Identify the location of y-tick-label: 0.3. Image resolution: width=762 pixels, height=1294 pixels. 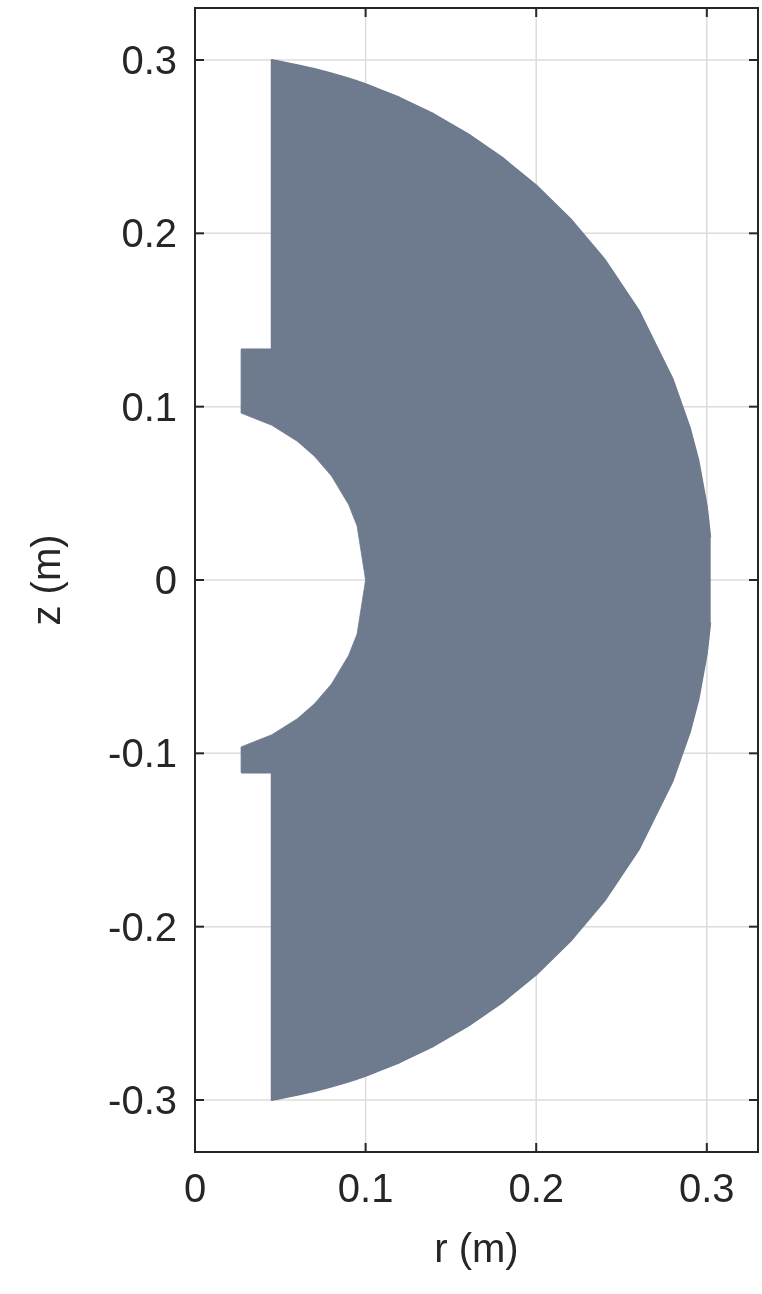
(149, 60).